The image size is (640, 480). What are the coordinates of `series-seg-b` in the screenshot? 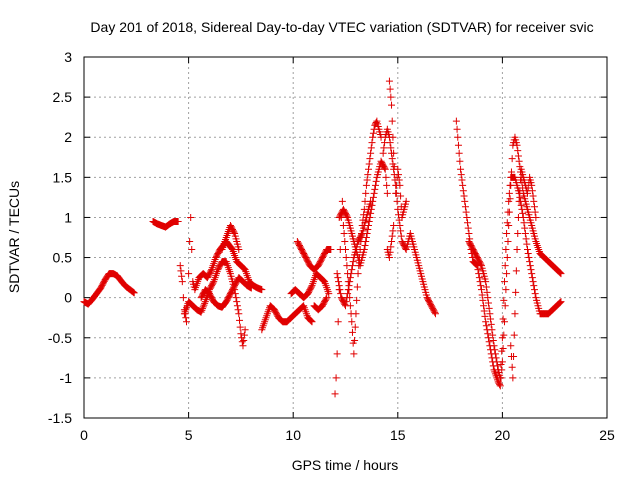 It's located at (165, 224).